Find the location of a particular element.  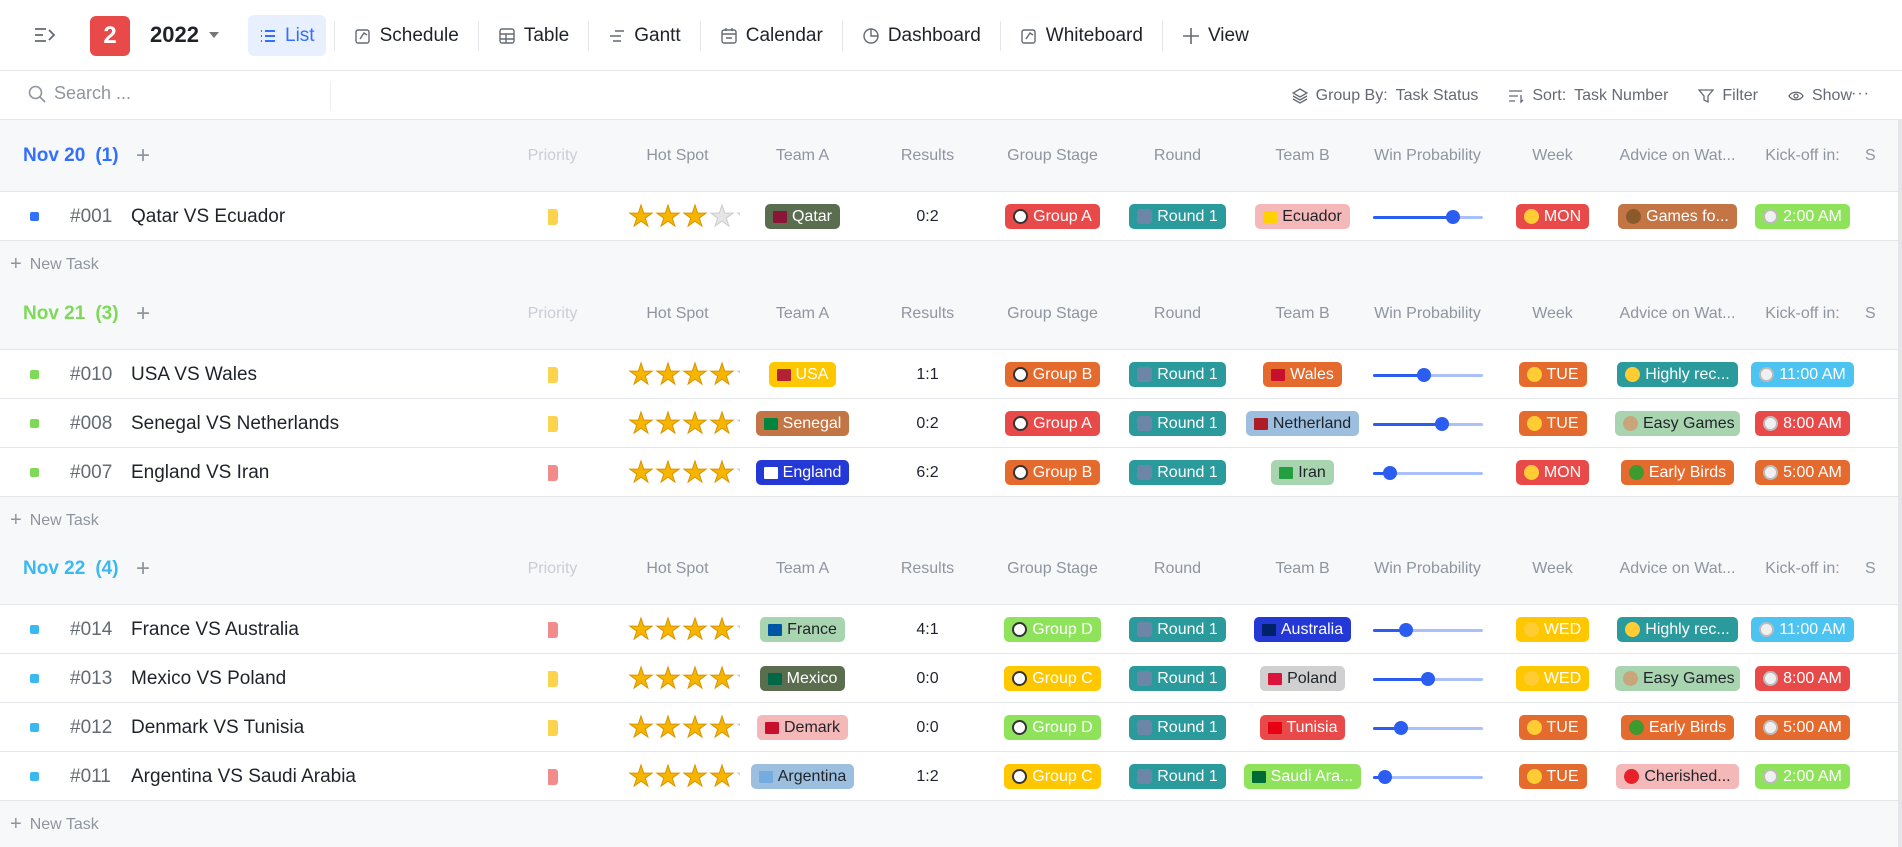

project-selector: 2022 is located at coordinates (184, 35).